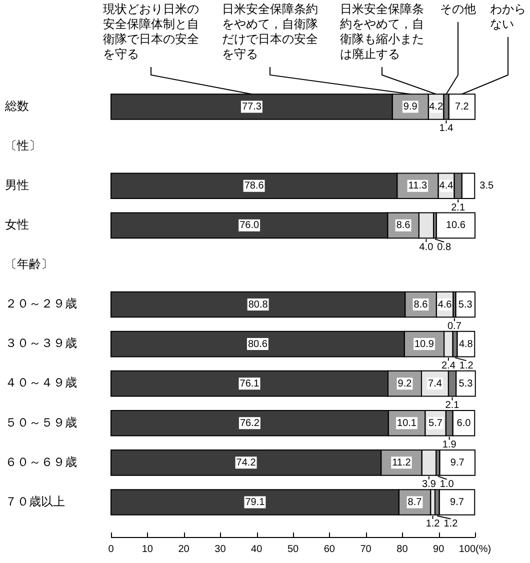  What do you see at coordinates (405, 384) in the screenshot?
I see `data-label: 9.2` at bounding box center [405, 384].